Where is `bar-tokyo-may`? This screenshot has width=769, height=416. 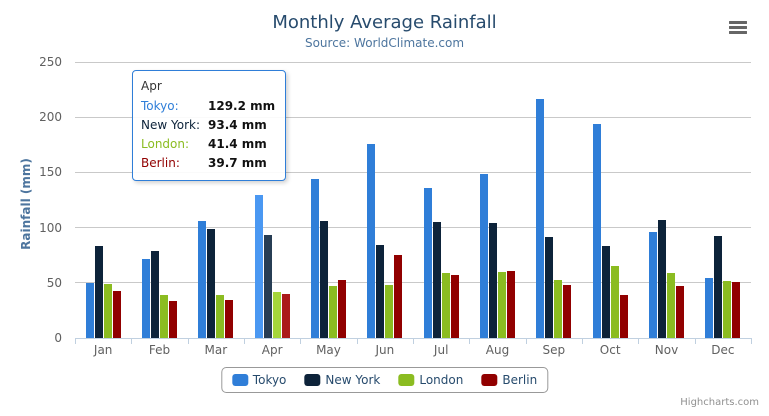 bar-tokyo-may is located at coordinates (315, 258).